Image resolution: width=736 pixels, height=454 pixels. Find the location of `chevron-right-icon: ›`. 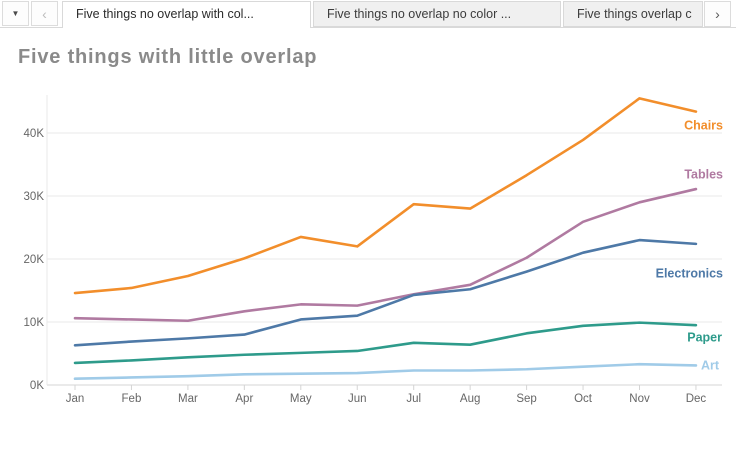

chevron-right-icon: › is located at coordinates (717, 14).